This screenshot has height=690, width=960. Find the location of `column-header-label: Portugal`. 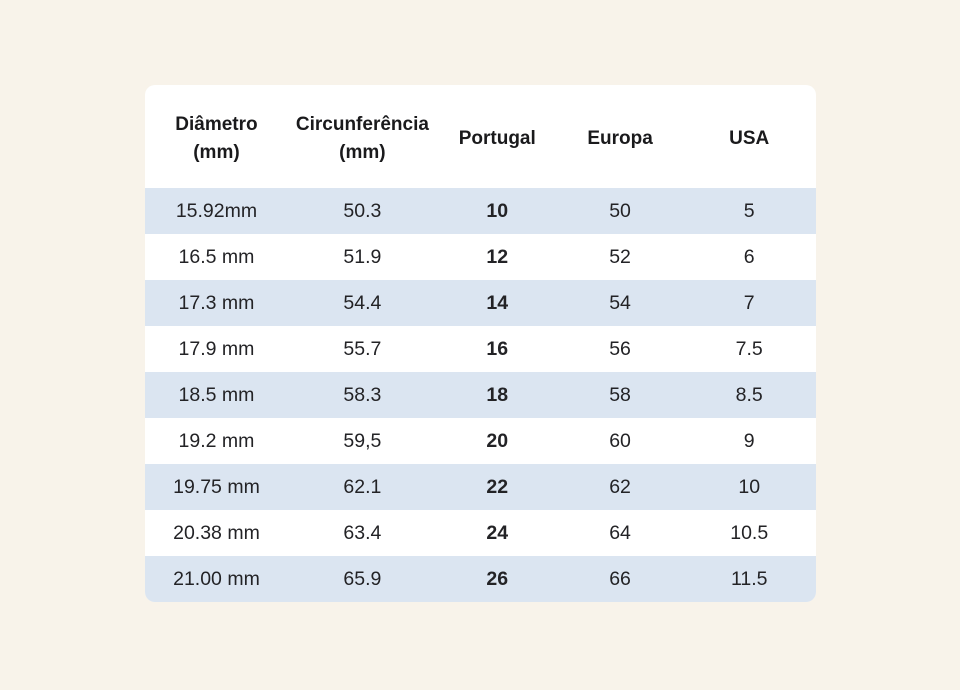

column-header-label: Portugal is located at coordinates (497, 138).